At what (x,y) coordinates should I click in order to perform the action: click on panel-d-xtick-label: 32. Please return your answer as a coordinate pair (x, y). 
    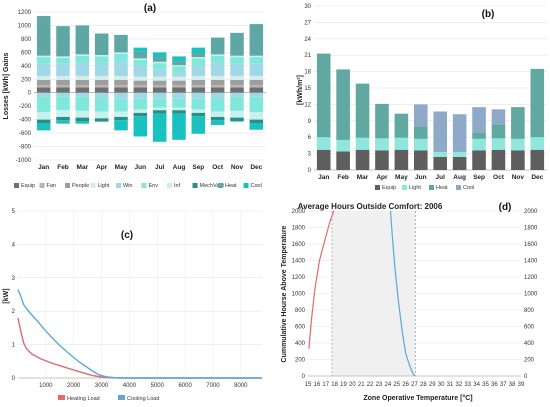
    Looking at the image, I should click on (459, 385).